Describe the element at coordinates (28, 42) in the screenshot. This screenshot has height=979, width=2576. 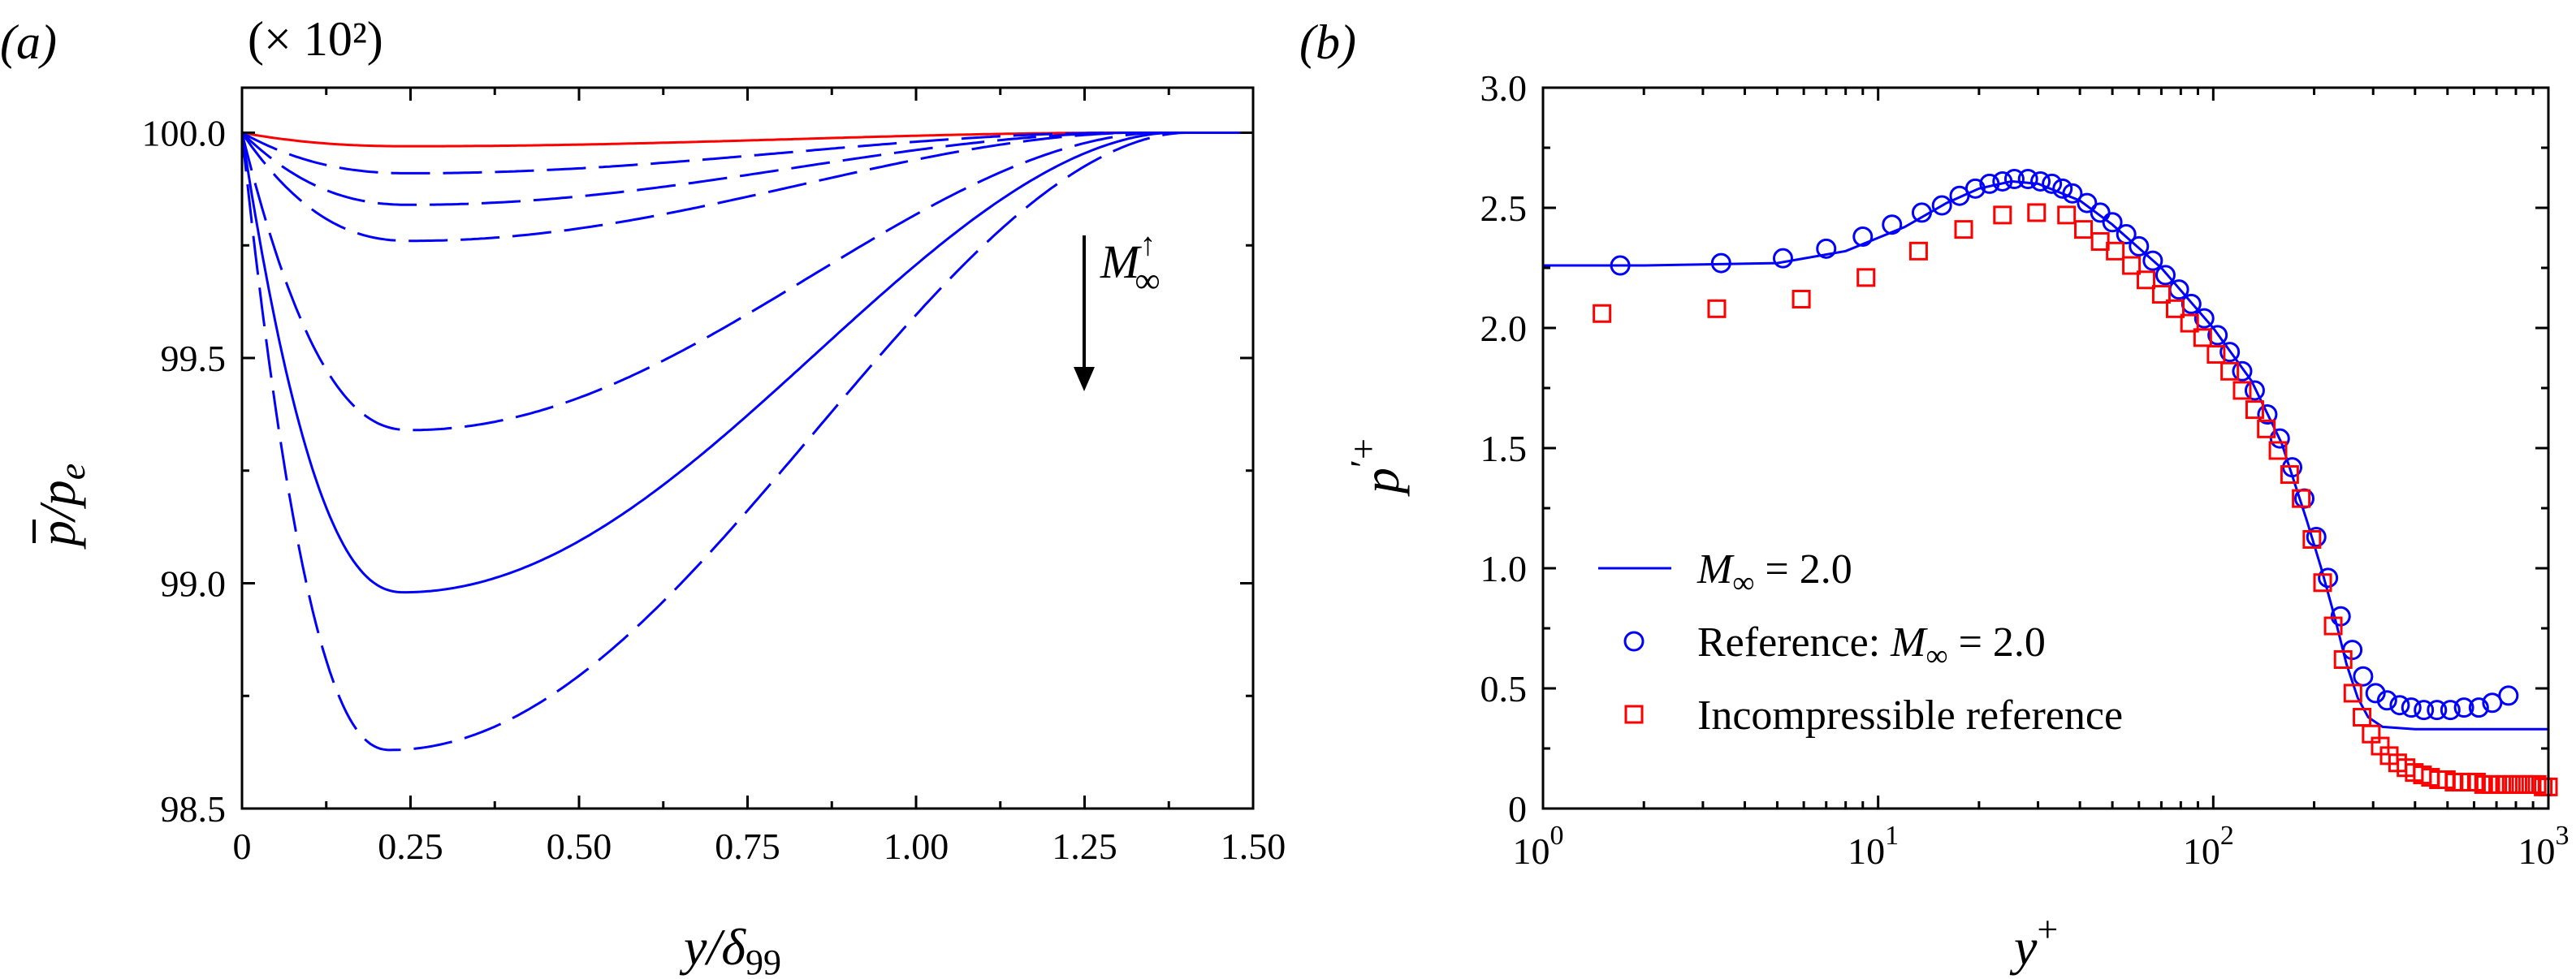
I see `panel-a-label: (a)` at that location.